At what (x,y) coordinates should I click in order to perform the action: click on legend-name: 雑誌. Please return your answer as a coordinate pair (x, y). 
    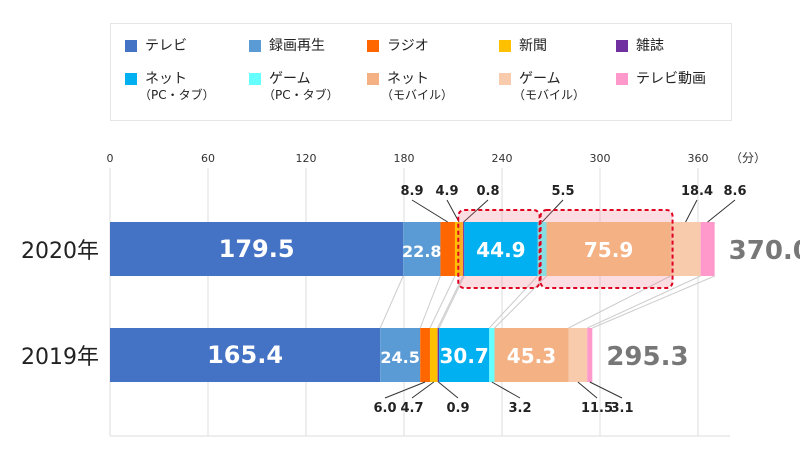
    Looking at the image, I should click on (650, 46).